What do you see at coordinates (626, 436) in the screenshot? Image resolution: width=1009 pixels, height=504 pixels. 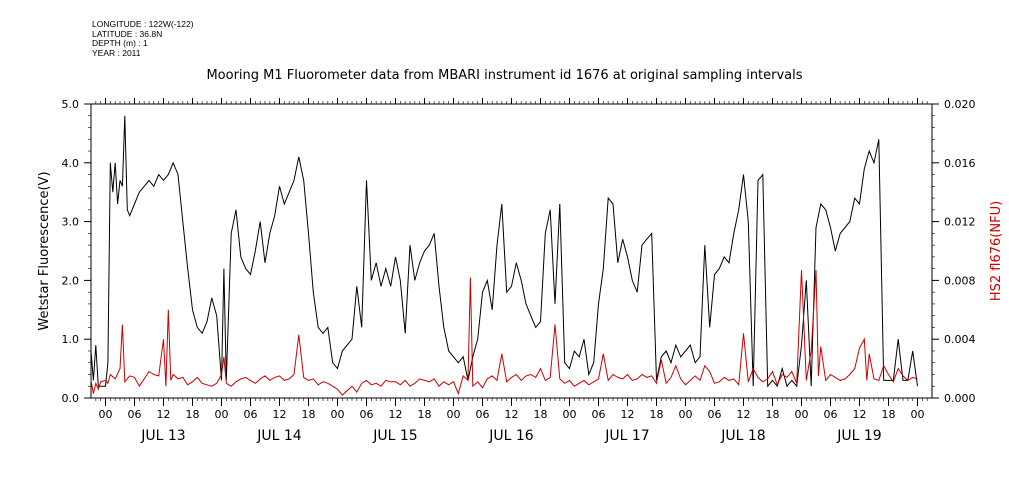 I see `x-day-label: JUL 17` at bounding box center [626, 436].